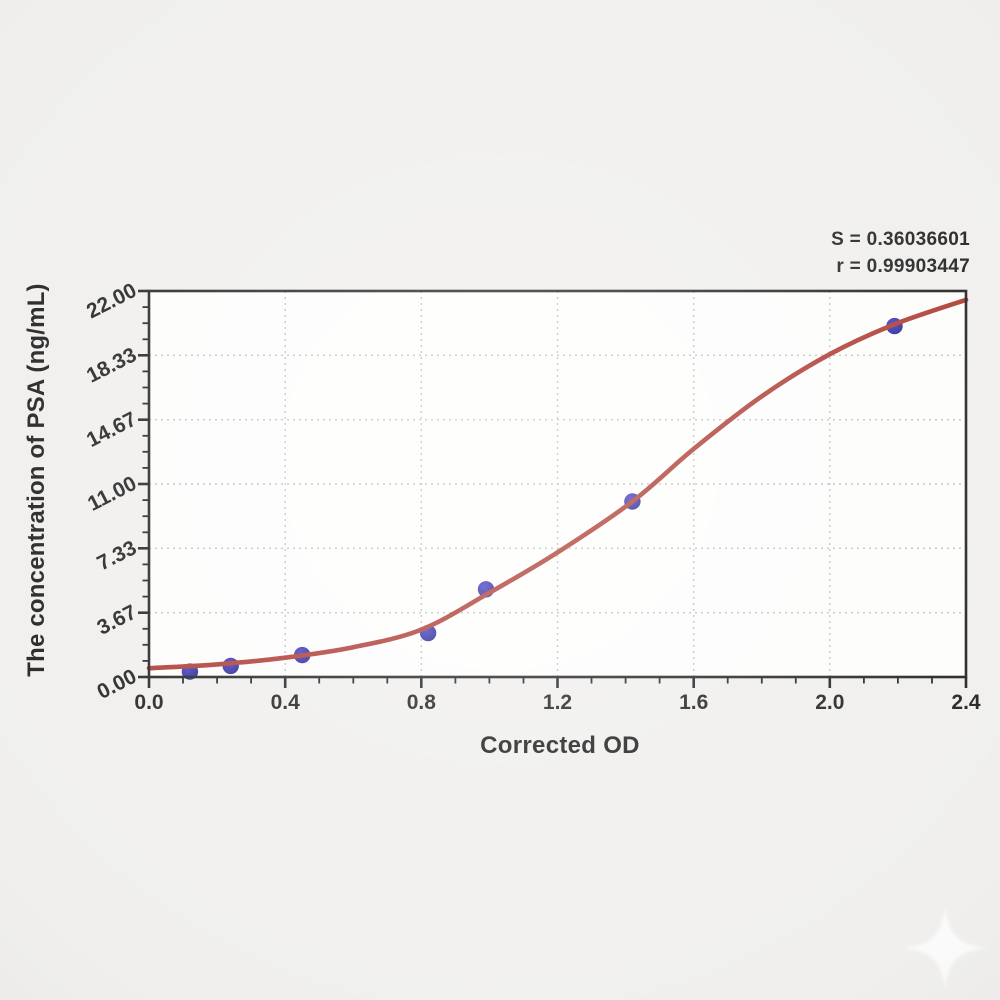  What do you see at coordinates (903, 266) in the screenshot?
I see `r-value: r = 0.99903447` at bounding box center [903, 266].